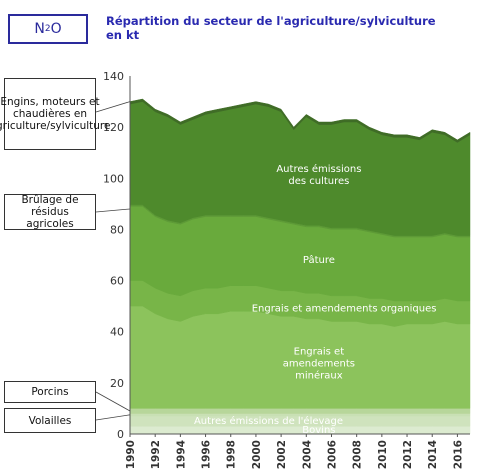 The height and width of the screenshot is (476, 480). Describe the element at coordinates (50, 212) in the screenshot. I see `side-label-brulage: Brûlage de résidus agricoles` at that location.